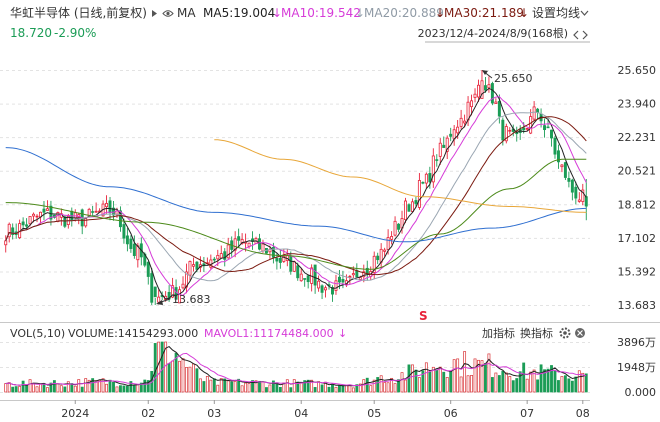  I want to click on add-indicator-button: 加指标, so click(498, 333).